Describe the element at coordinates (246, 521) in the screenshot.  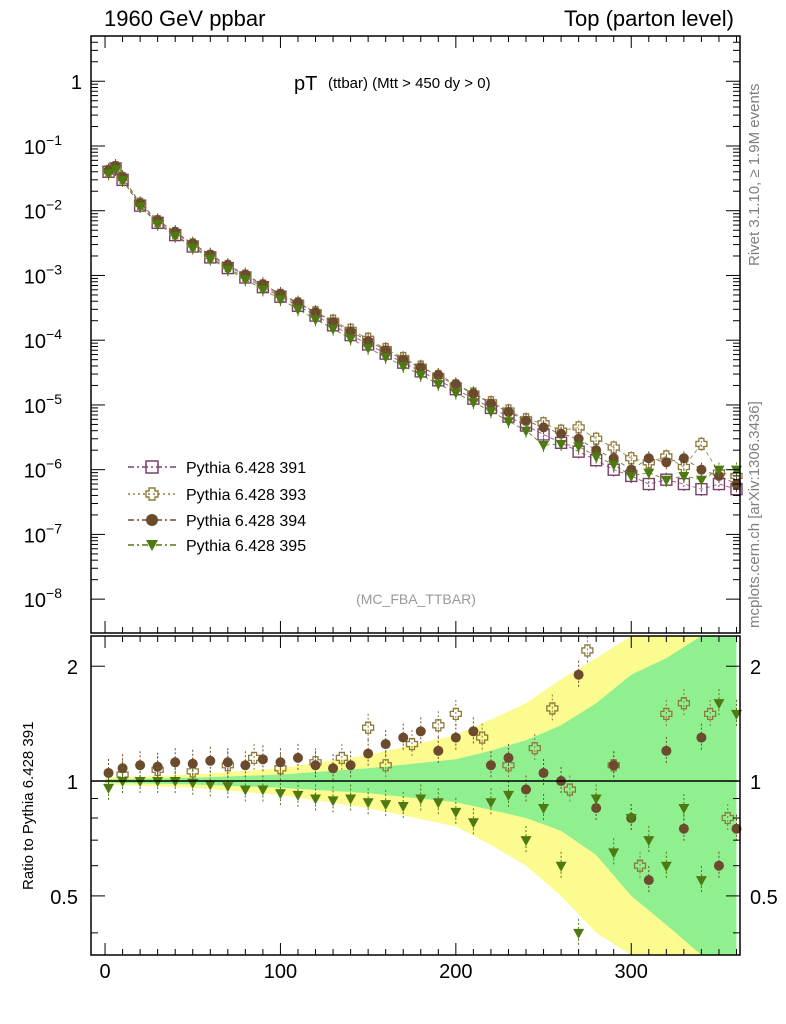
I see `legend-label-394: Pythia 6.428 394` at that location.